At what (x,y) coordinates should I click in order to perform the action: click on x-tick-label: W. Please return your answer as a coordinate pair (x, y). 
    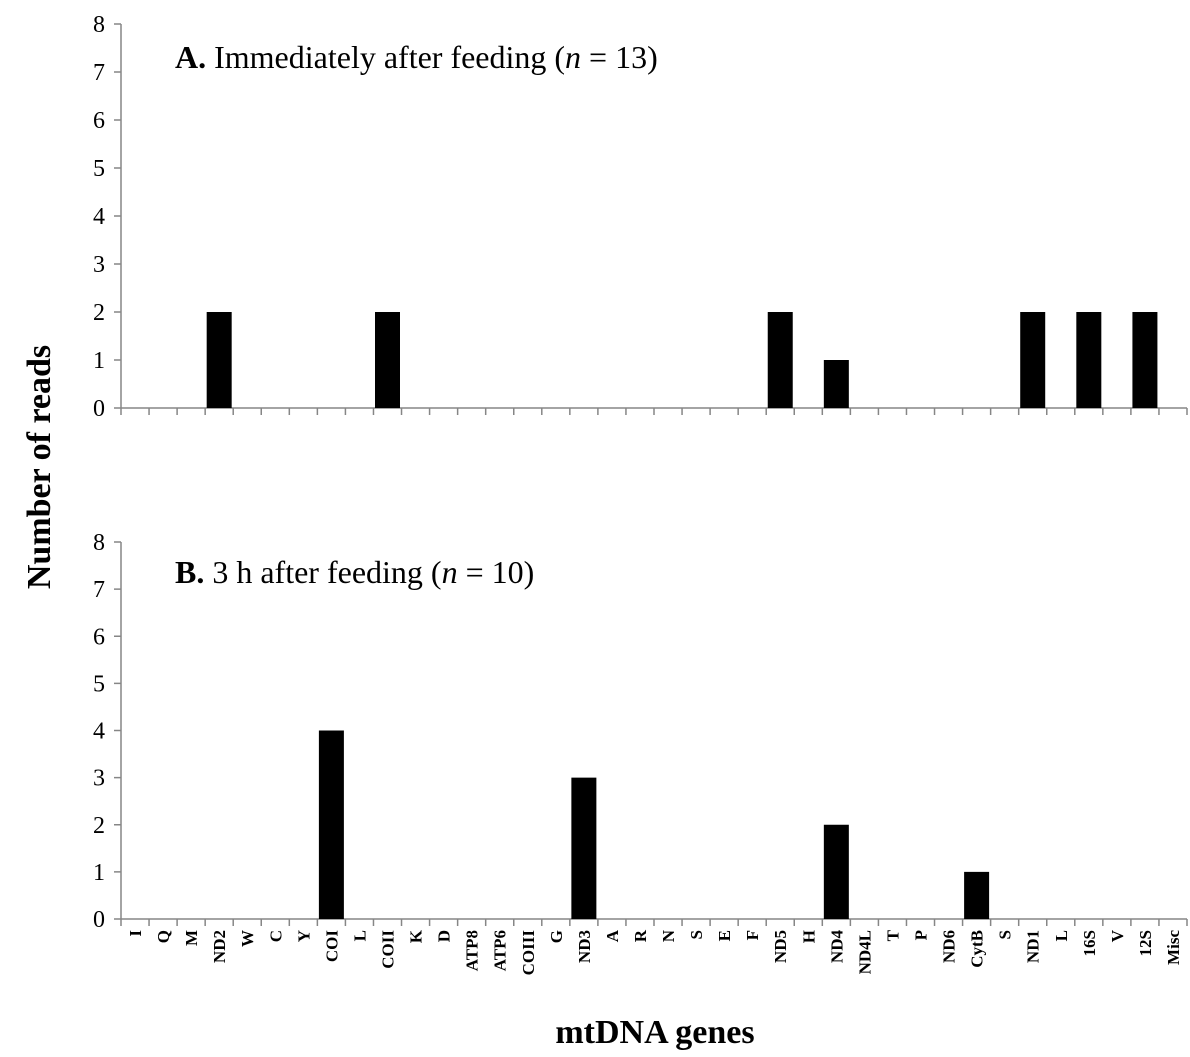
    Looking at the image, I should click on (247, 938).